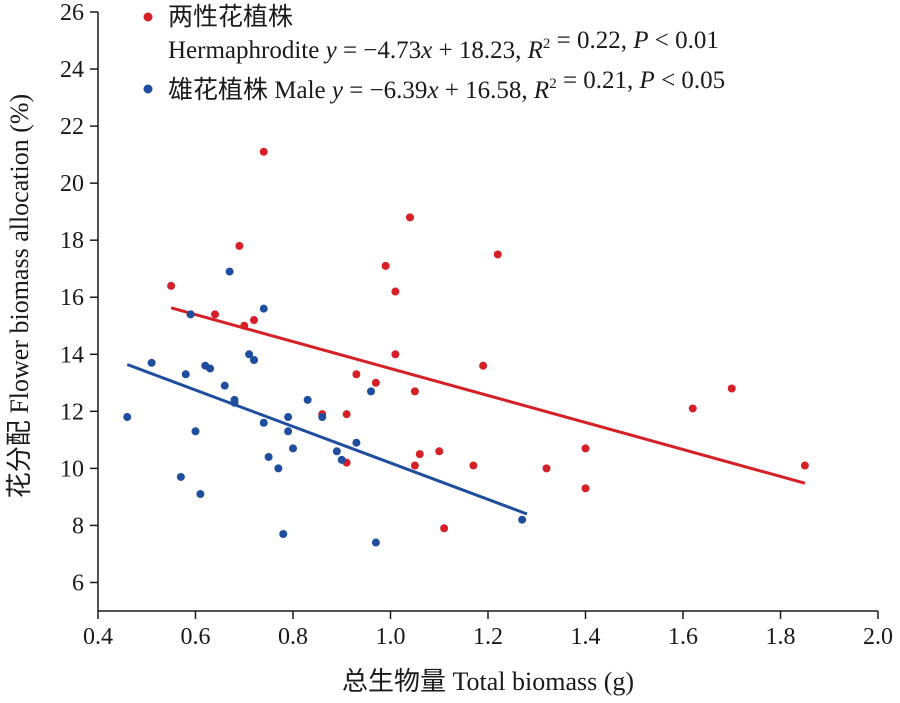 This screenshot has height=703, width=900. Describe the element at coordinates (684, 40) in the screenshot. I see `legend-text-segment: < 0.01` at that location.